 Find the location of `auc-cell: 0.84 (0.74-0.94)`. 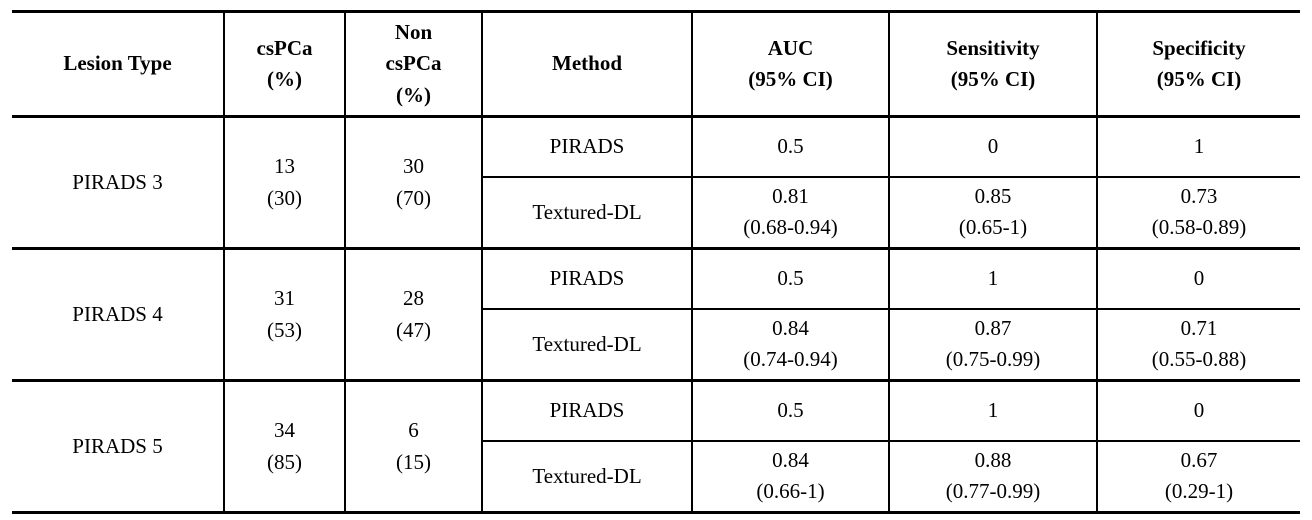

auc-cell: 0.84 (0.74-0.94) is located at coordinates (790, 344).